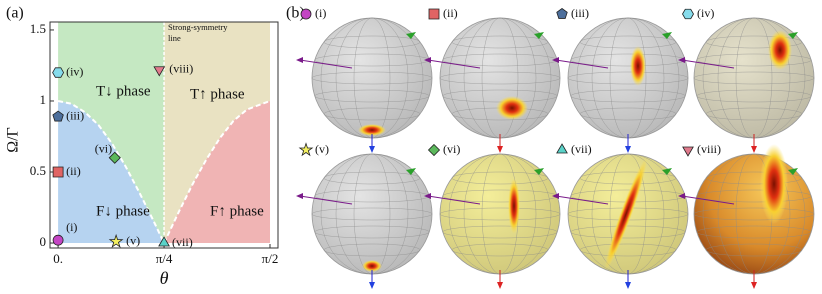 This screenshot has height=294, width=822. I want to click on region-label: T↓ phase, so click(123, 91).